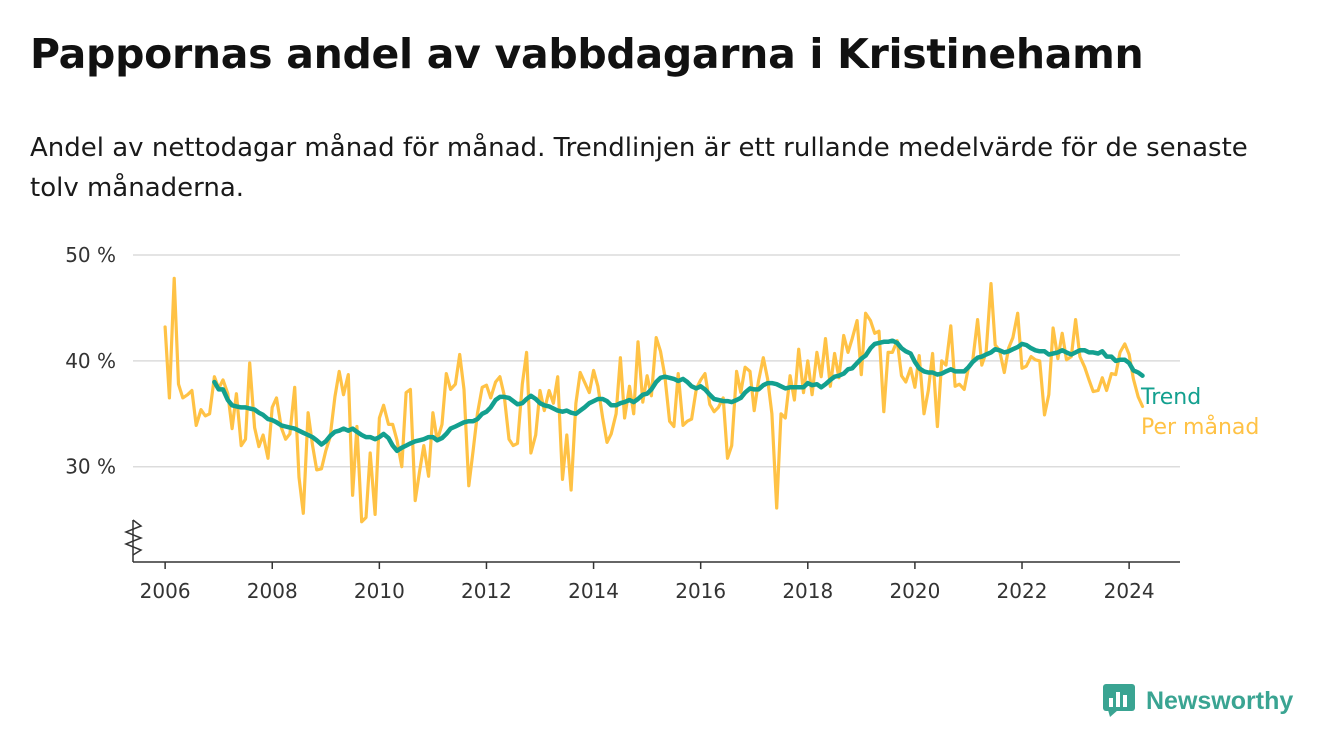 The width and height of the screenshot is (1340, 753). What do you see at coordinates (1200, 427) in the screenshot?
I see `series-label-monthly: Per månad` at bounding box center [1200, 427].